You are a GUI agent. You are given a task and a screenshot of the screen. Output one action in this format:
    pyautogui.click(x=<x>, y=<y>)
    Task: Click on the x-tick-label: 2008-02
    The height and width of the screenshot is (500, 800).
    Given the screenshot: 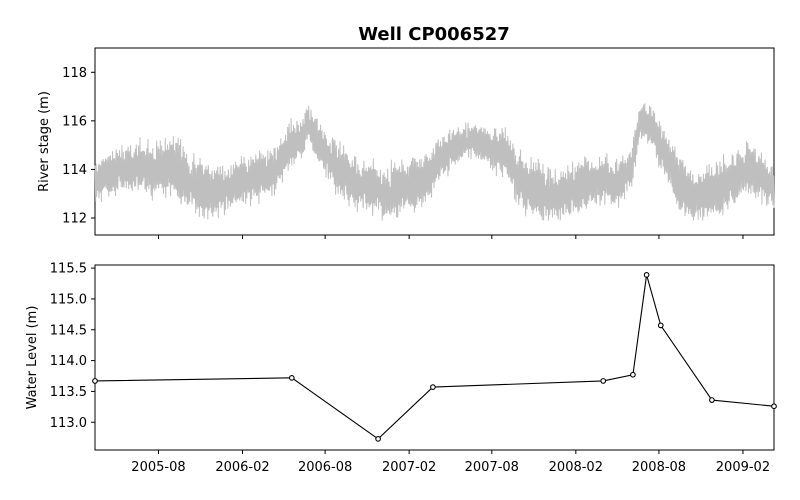 What is the action you would take?
    pyautogui.click(x=576, y=467)
    